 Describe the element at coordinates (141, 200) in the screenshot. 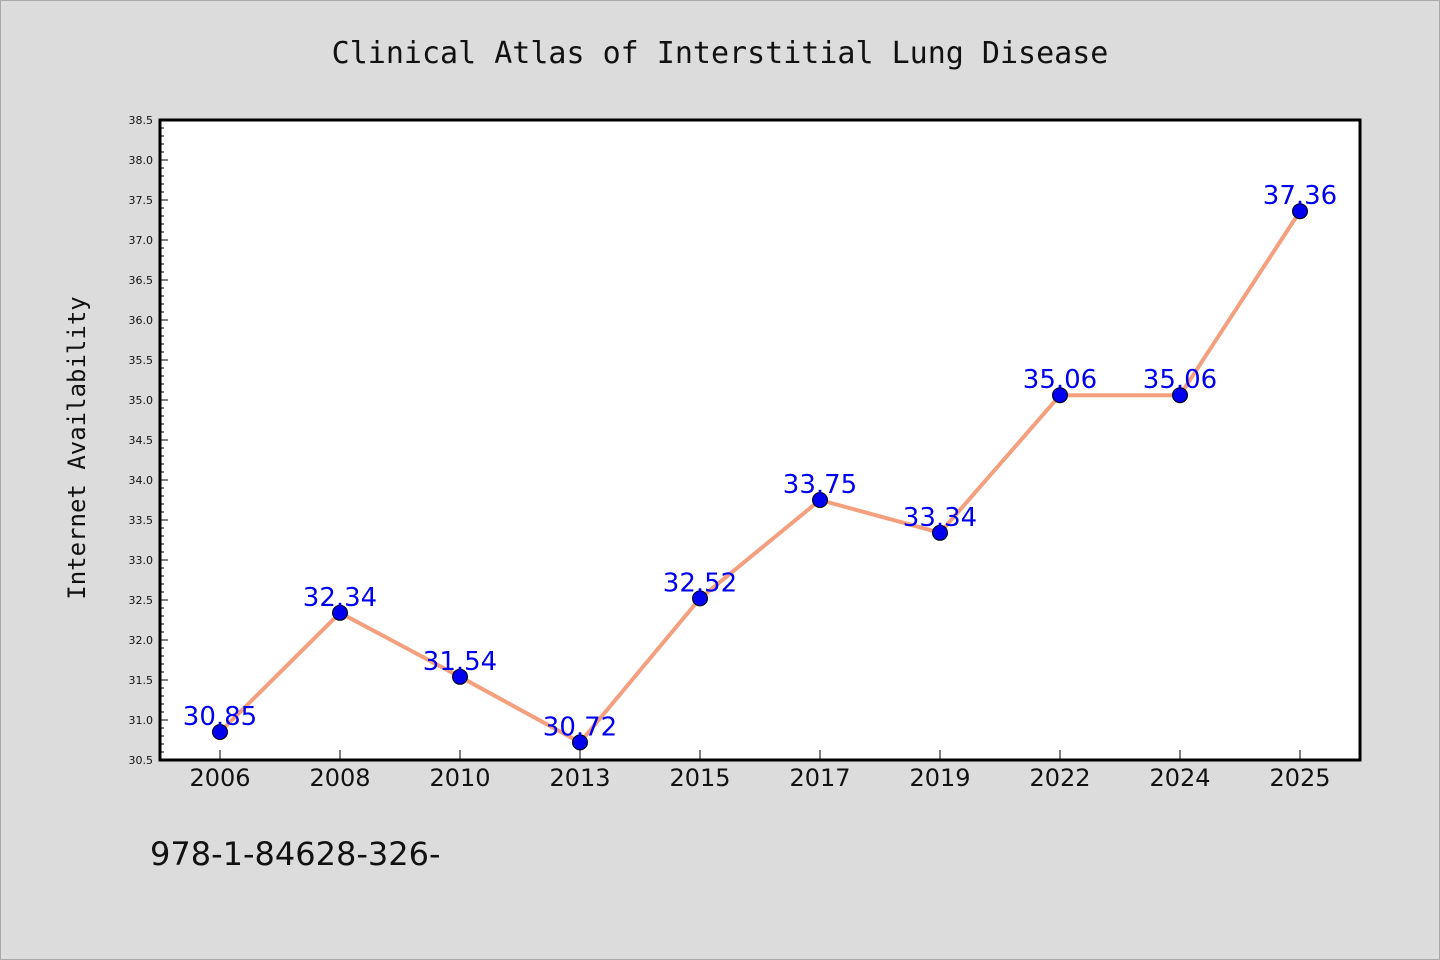

I see `y-tick-label: 37.5` at that location.